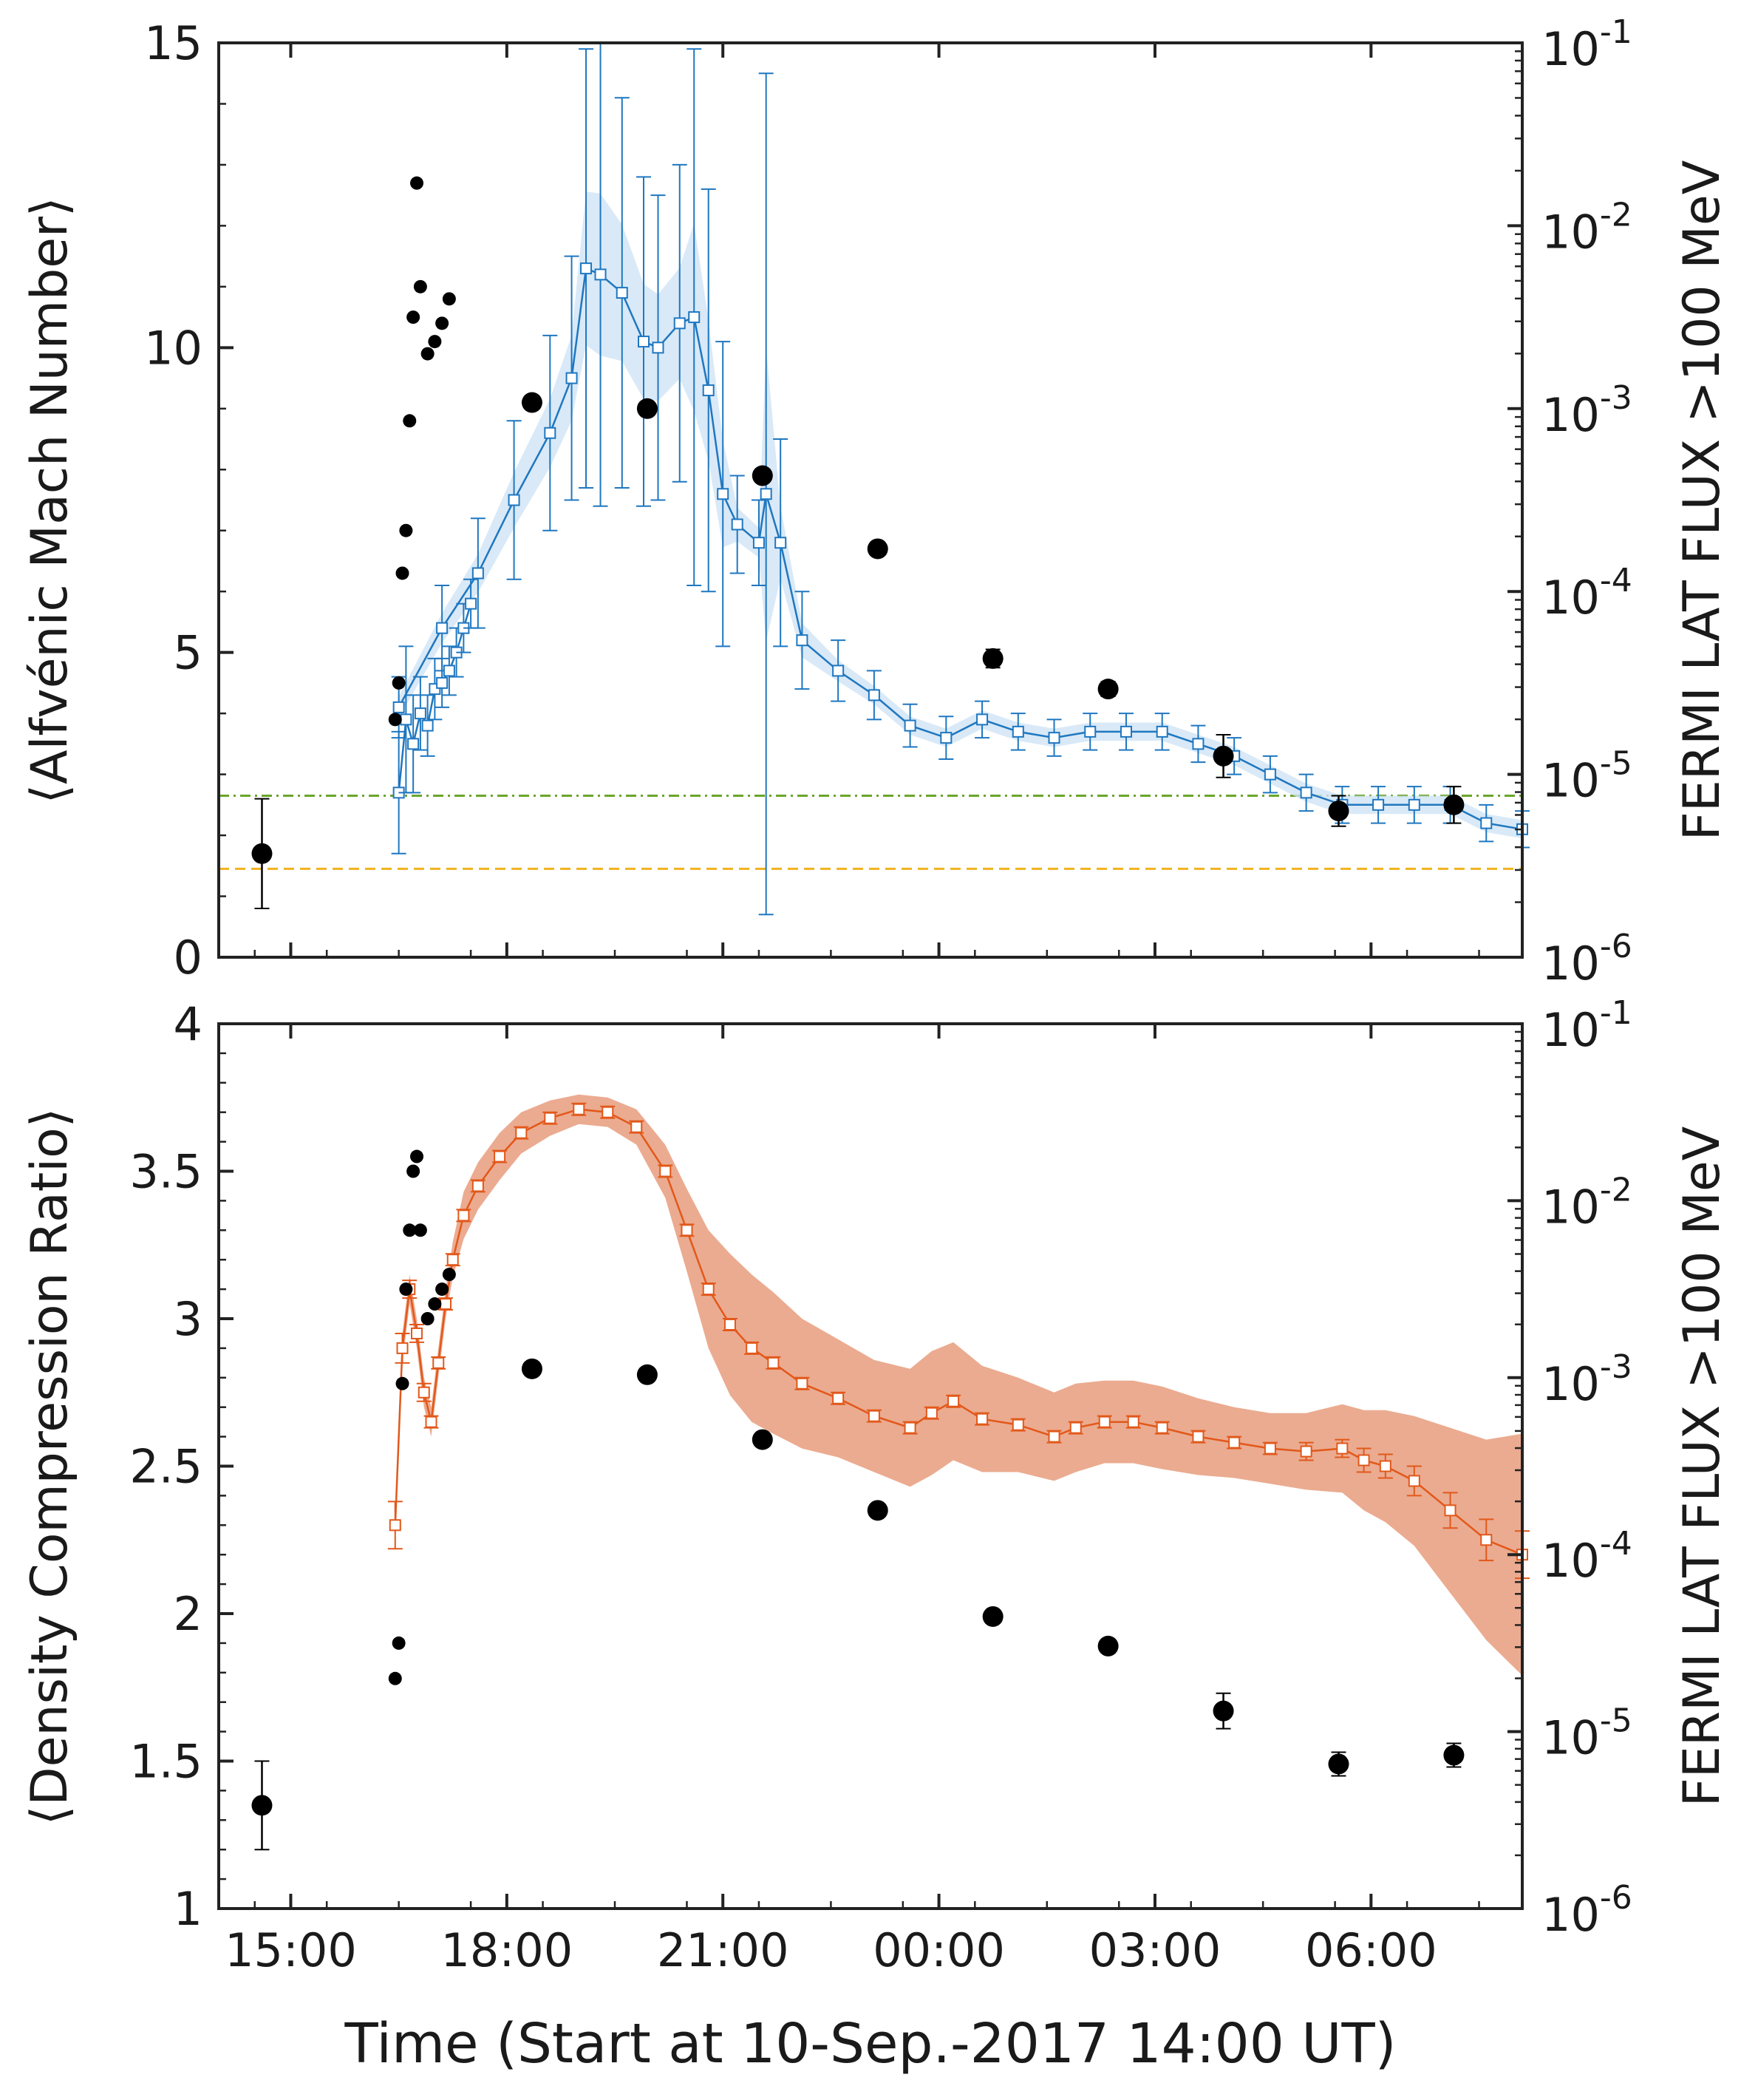  Describe the element at coordinates (188, 1319) in the screenshot. I see `bottom-y-tick-label-4: 3` at that location.